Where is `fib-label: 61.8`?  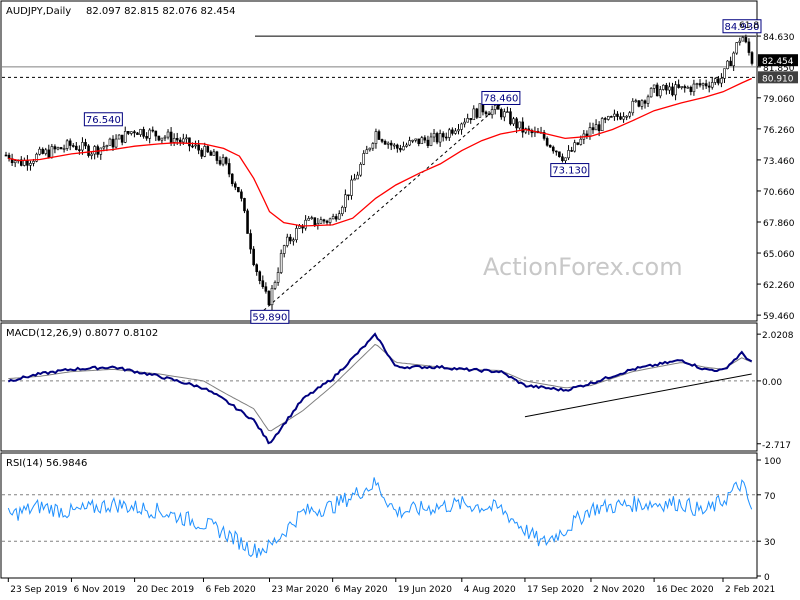 fib-label: 61.8 is located at coordinates (749, 26).